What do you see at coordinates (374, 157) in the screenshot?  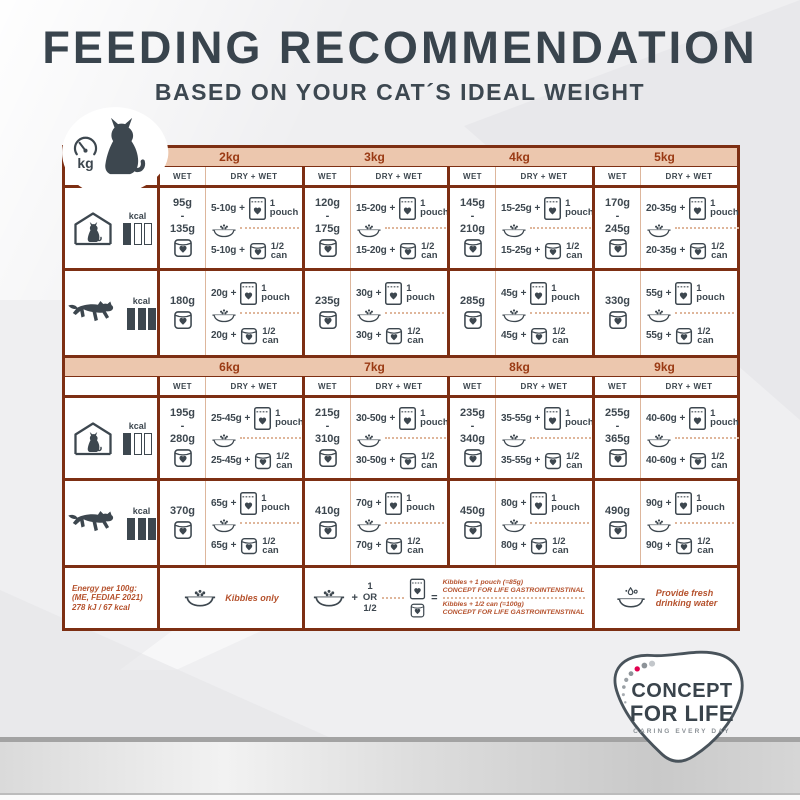 I see `weight-label: 3kg` at bounding box center [374, 157].